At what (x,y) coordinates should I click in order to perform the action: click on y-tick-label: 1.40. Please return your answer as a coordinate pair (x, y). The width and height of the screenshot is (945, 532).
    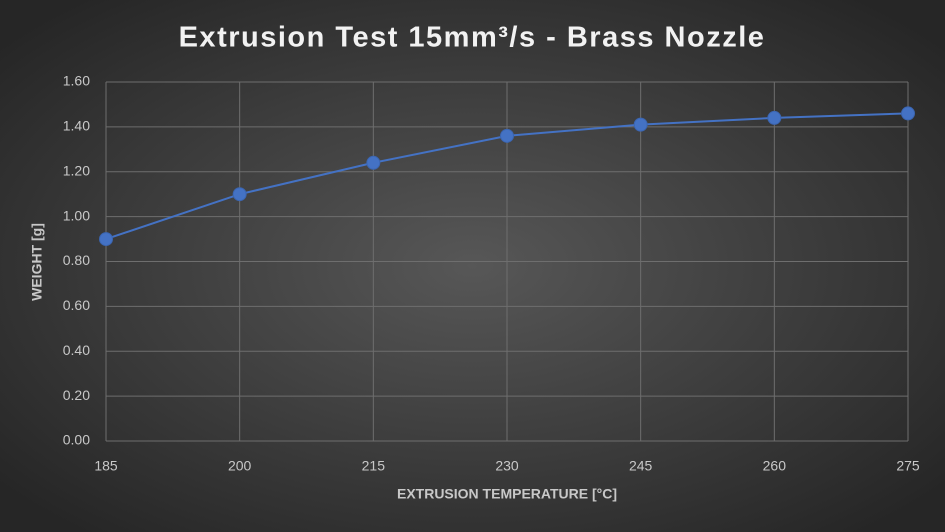
    Looking at the image, I should click on (76, 126).